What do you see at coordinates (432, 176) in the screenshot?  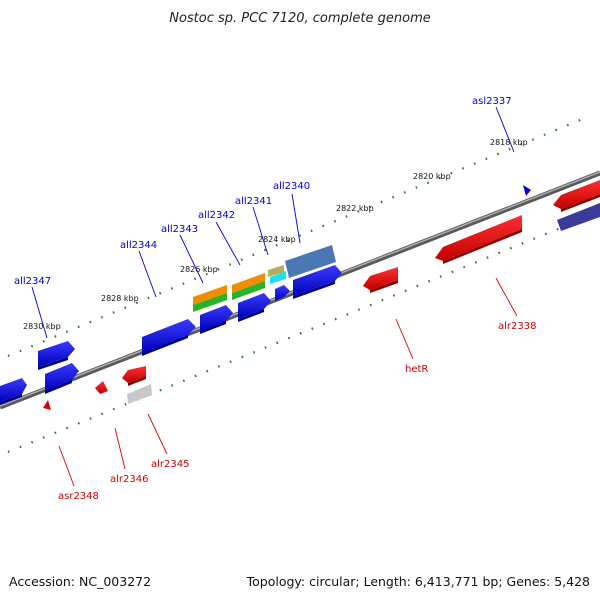 I see `ruler-label: 2820 kbp` at bounding box center [432, 176].